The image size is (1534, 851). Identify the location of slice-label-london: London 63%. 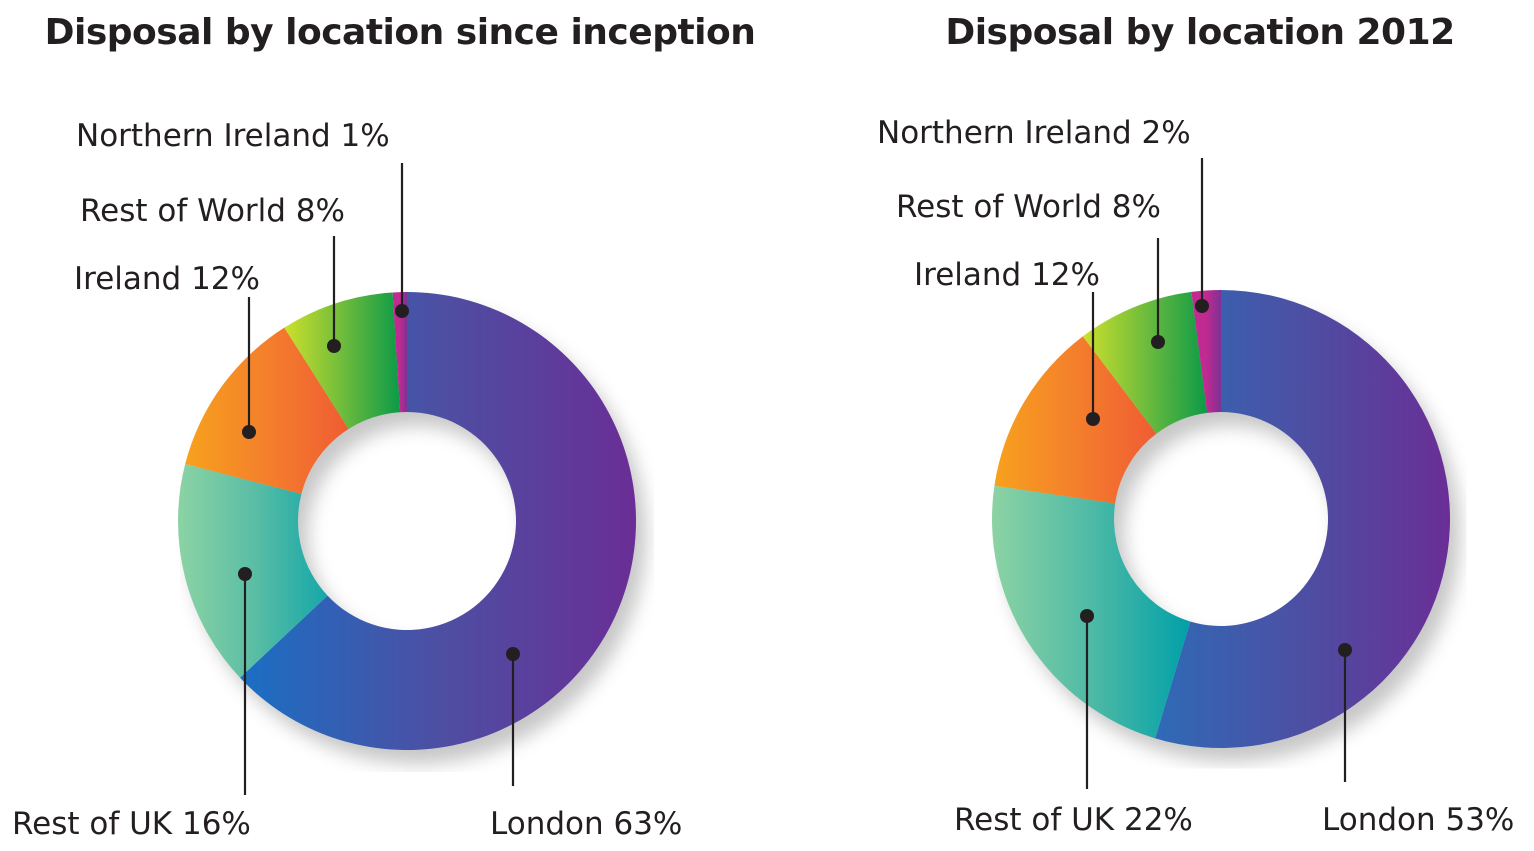
(586, 824).